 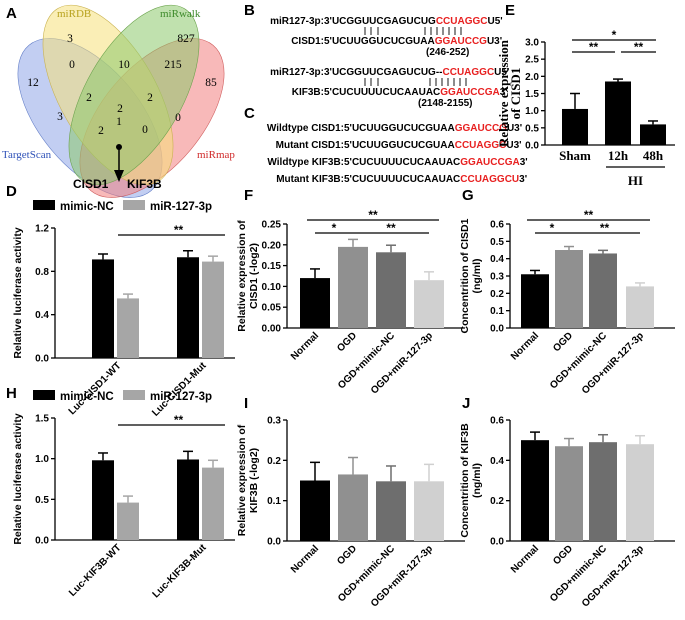 I want to click on x-tick-label: 12h, so click(x=618, y=155).